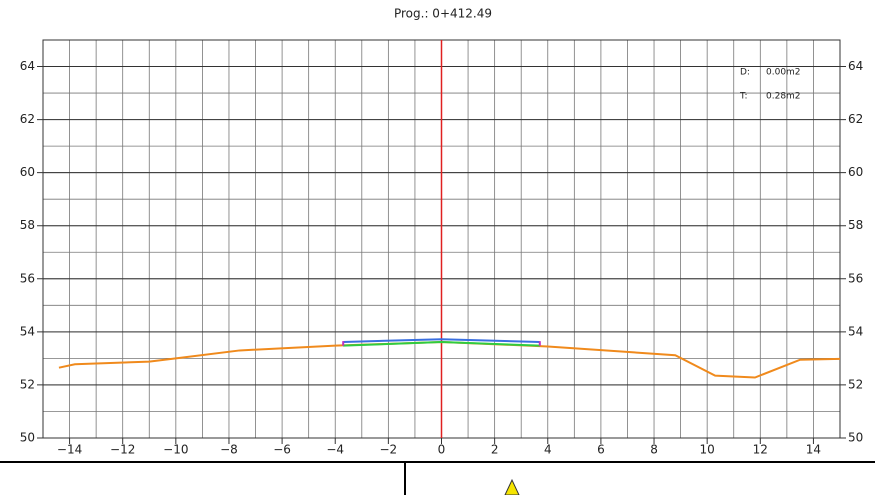 The height and width of the screenshot is (495, 875). What do you see at coordinates (27, 384) in the screenshot?
I see `y-tick-label: 52` at bounding box center [27, 384].